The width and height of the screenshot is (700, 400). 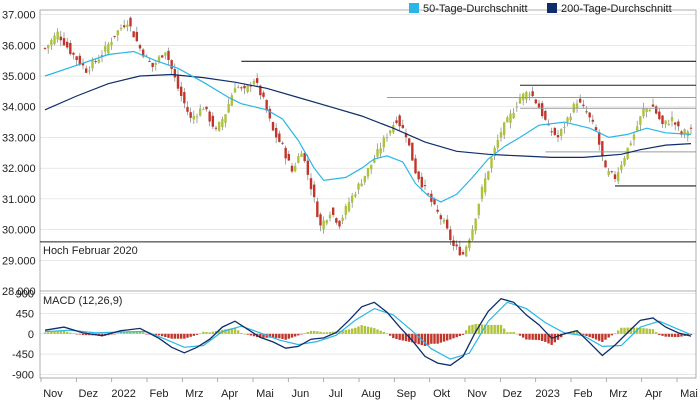 What do you see at coordinates (90, 251) in the screenshot?
I see `level-label: Hoch Februar 2020` at bounding box center [90, 251].